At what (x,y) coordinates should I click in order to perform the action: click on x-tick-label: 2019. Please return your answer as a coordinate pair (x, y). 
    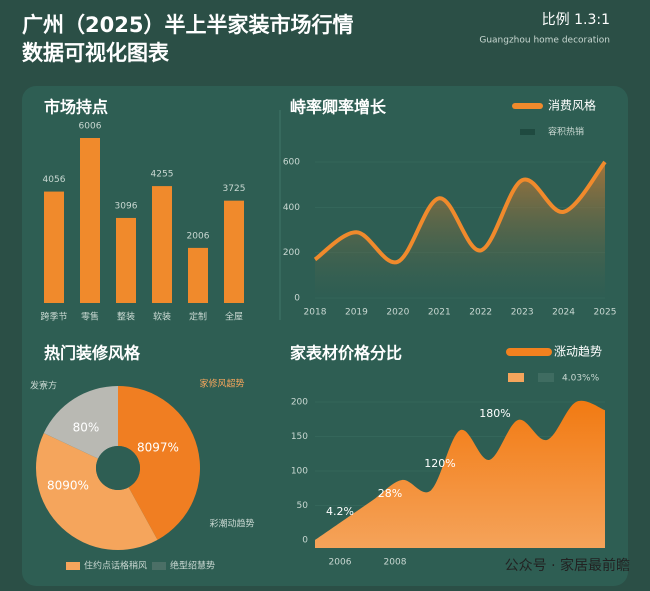
    Looking at the image, I should click on (356, 313).